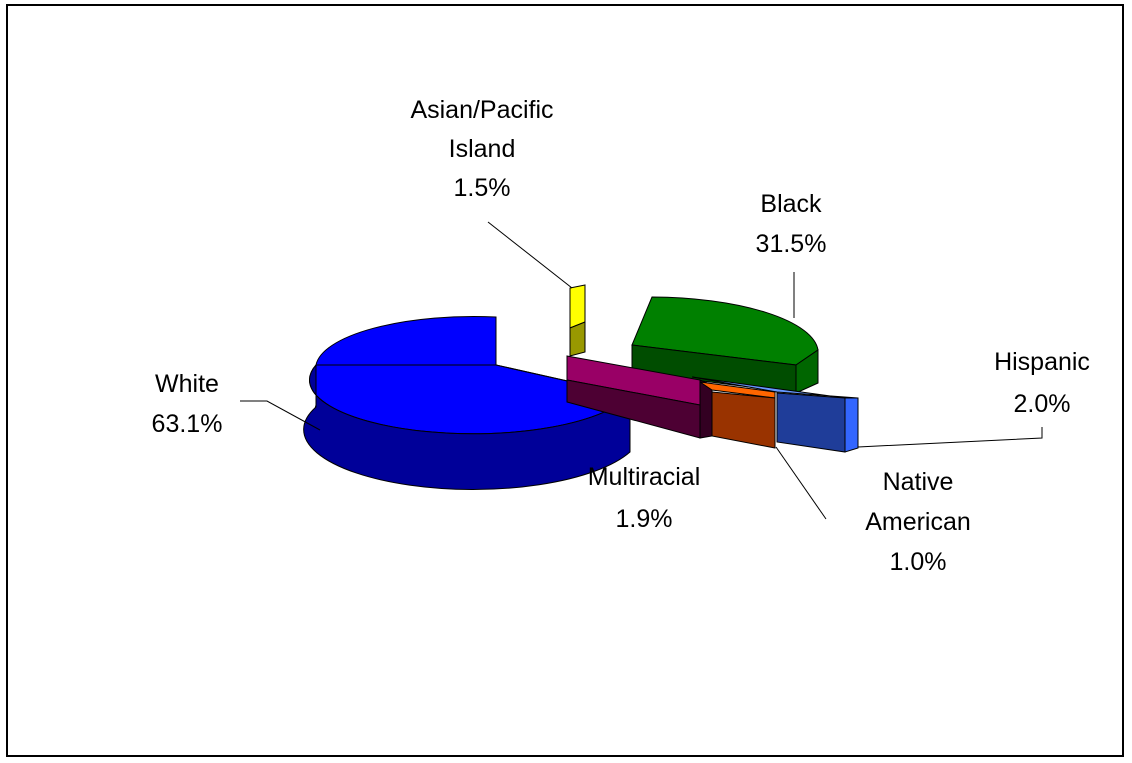  What do you see at coordinates (791, 244) in the screenshot?
I see `label-black-value: 31.5%` at bounding box center [791, 244].